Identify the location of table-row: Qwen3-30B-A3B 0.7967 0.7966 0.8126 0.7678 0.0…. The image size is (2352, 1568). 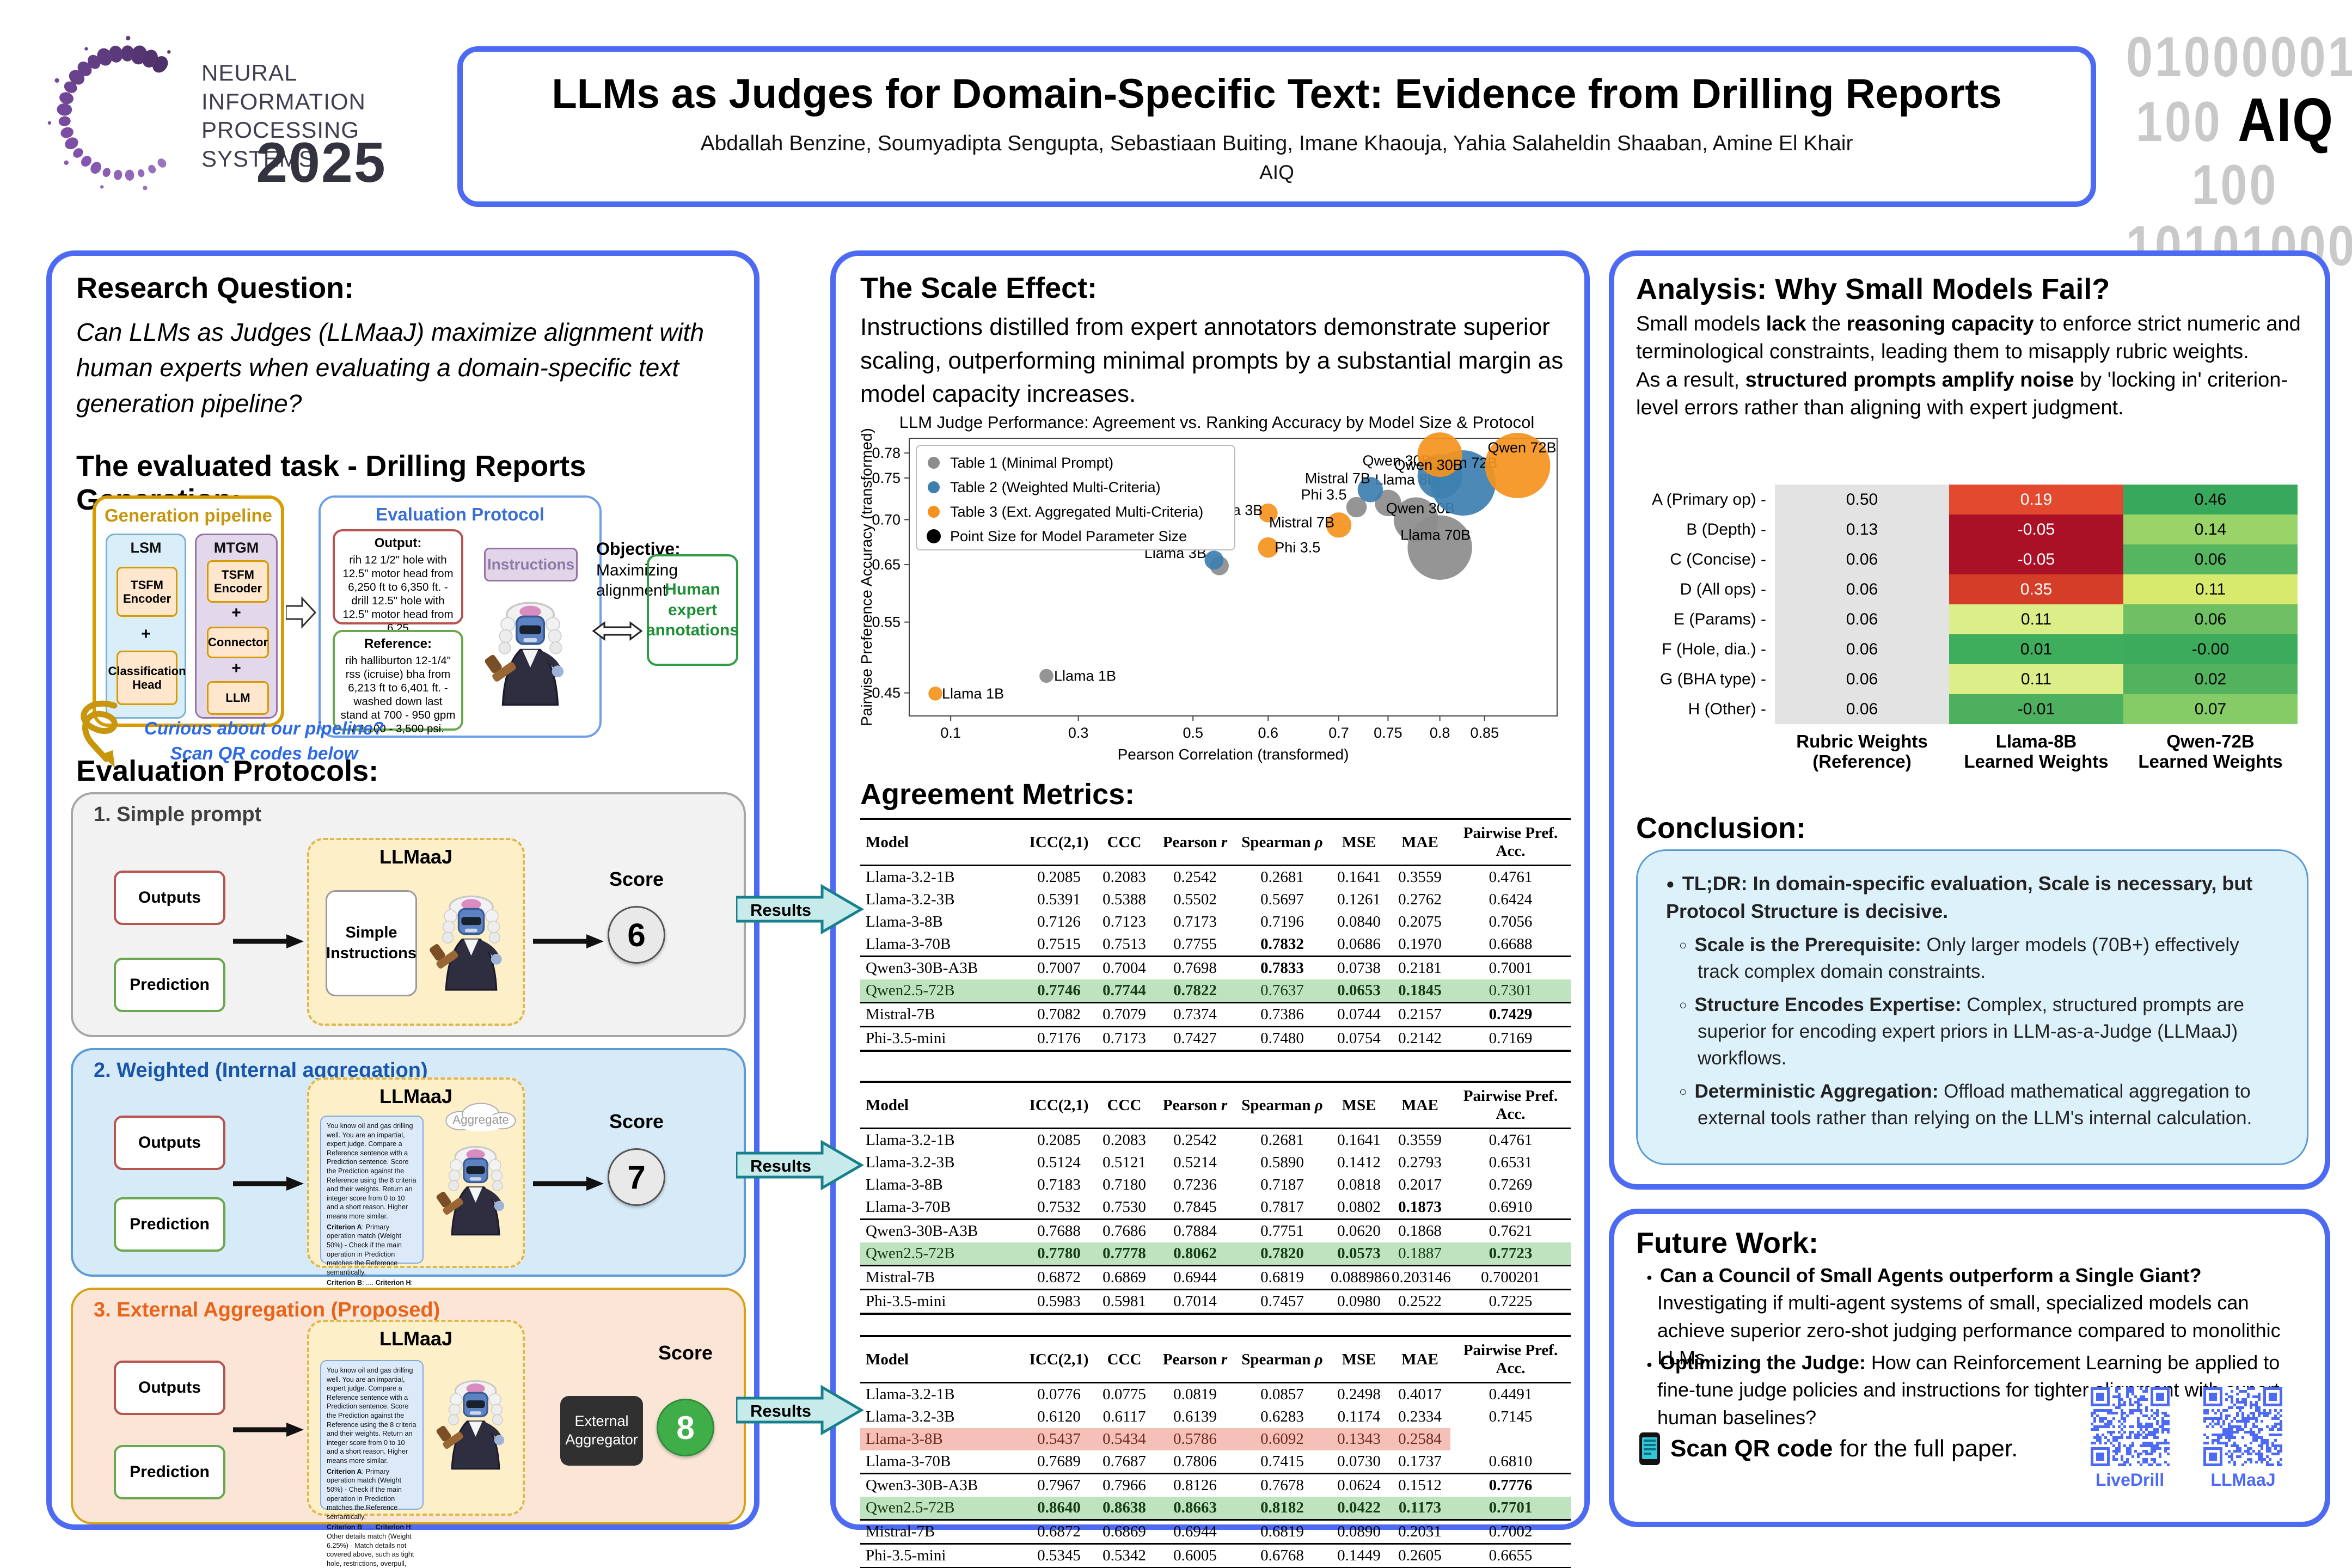
(1215, 1485).